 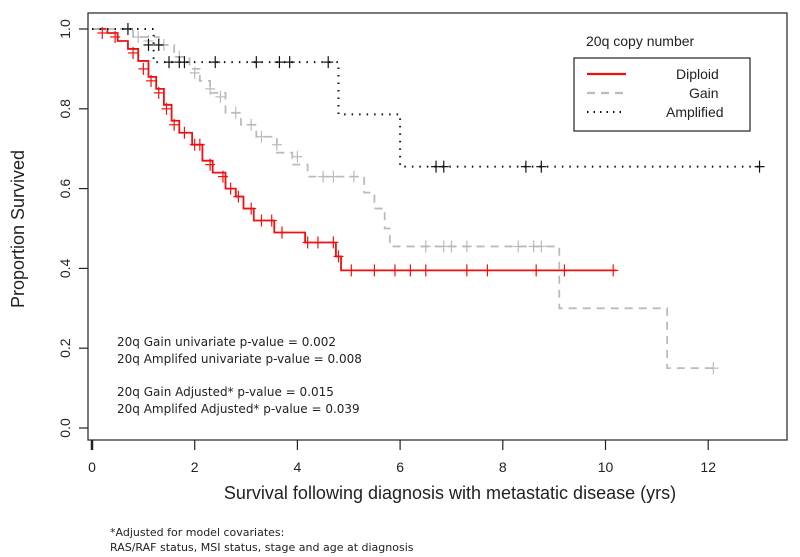 I want to click on x-tick-label: 2, so click(x=195, y=467).